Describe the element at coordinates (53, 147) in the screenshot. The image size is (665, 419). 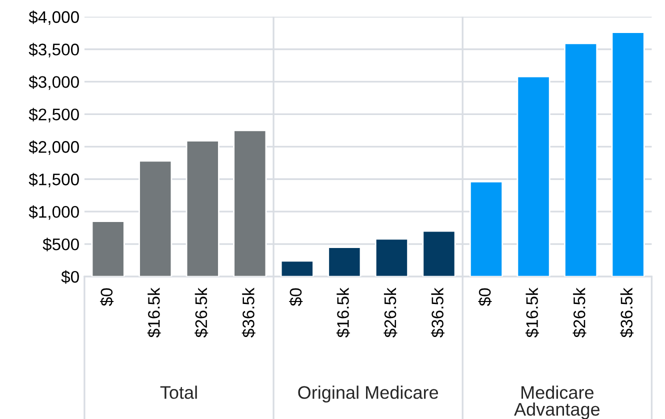
I see `y-tick-label: $2,000` at that location.